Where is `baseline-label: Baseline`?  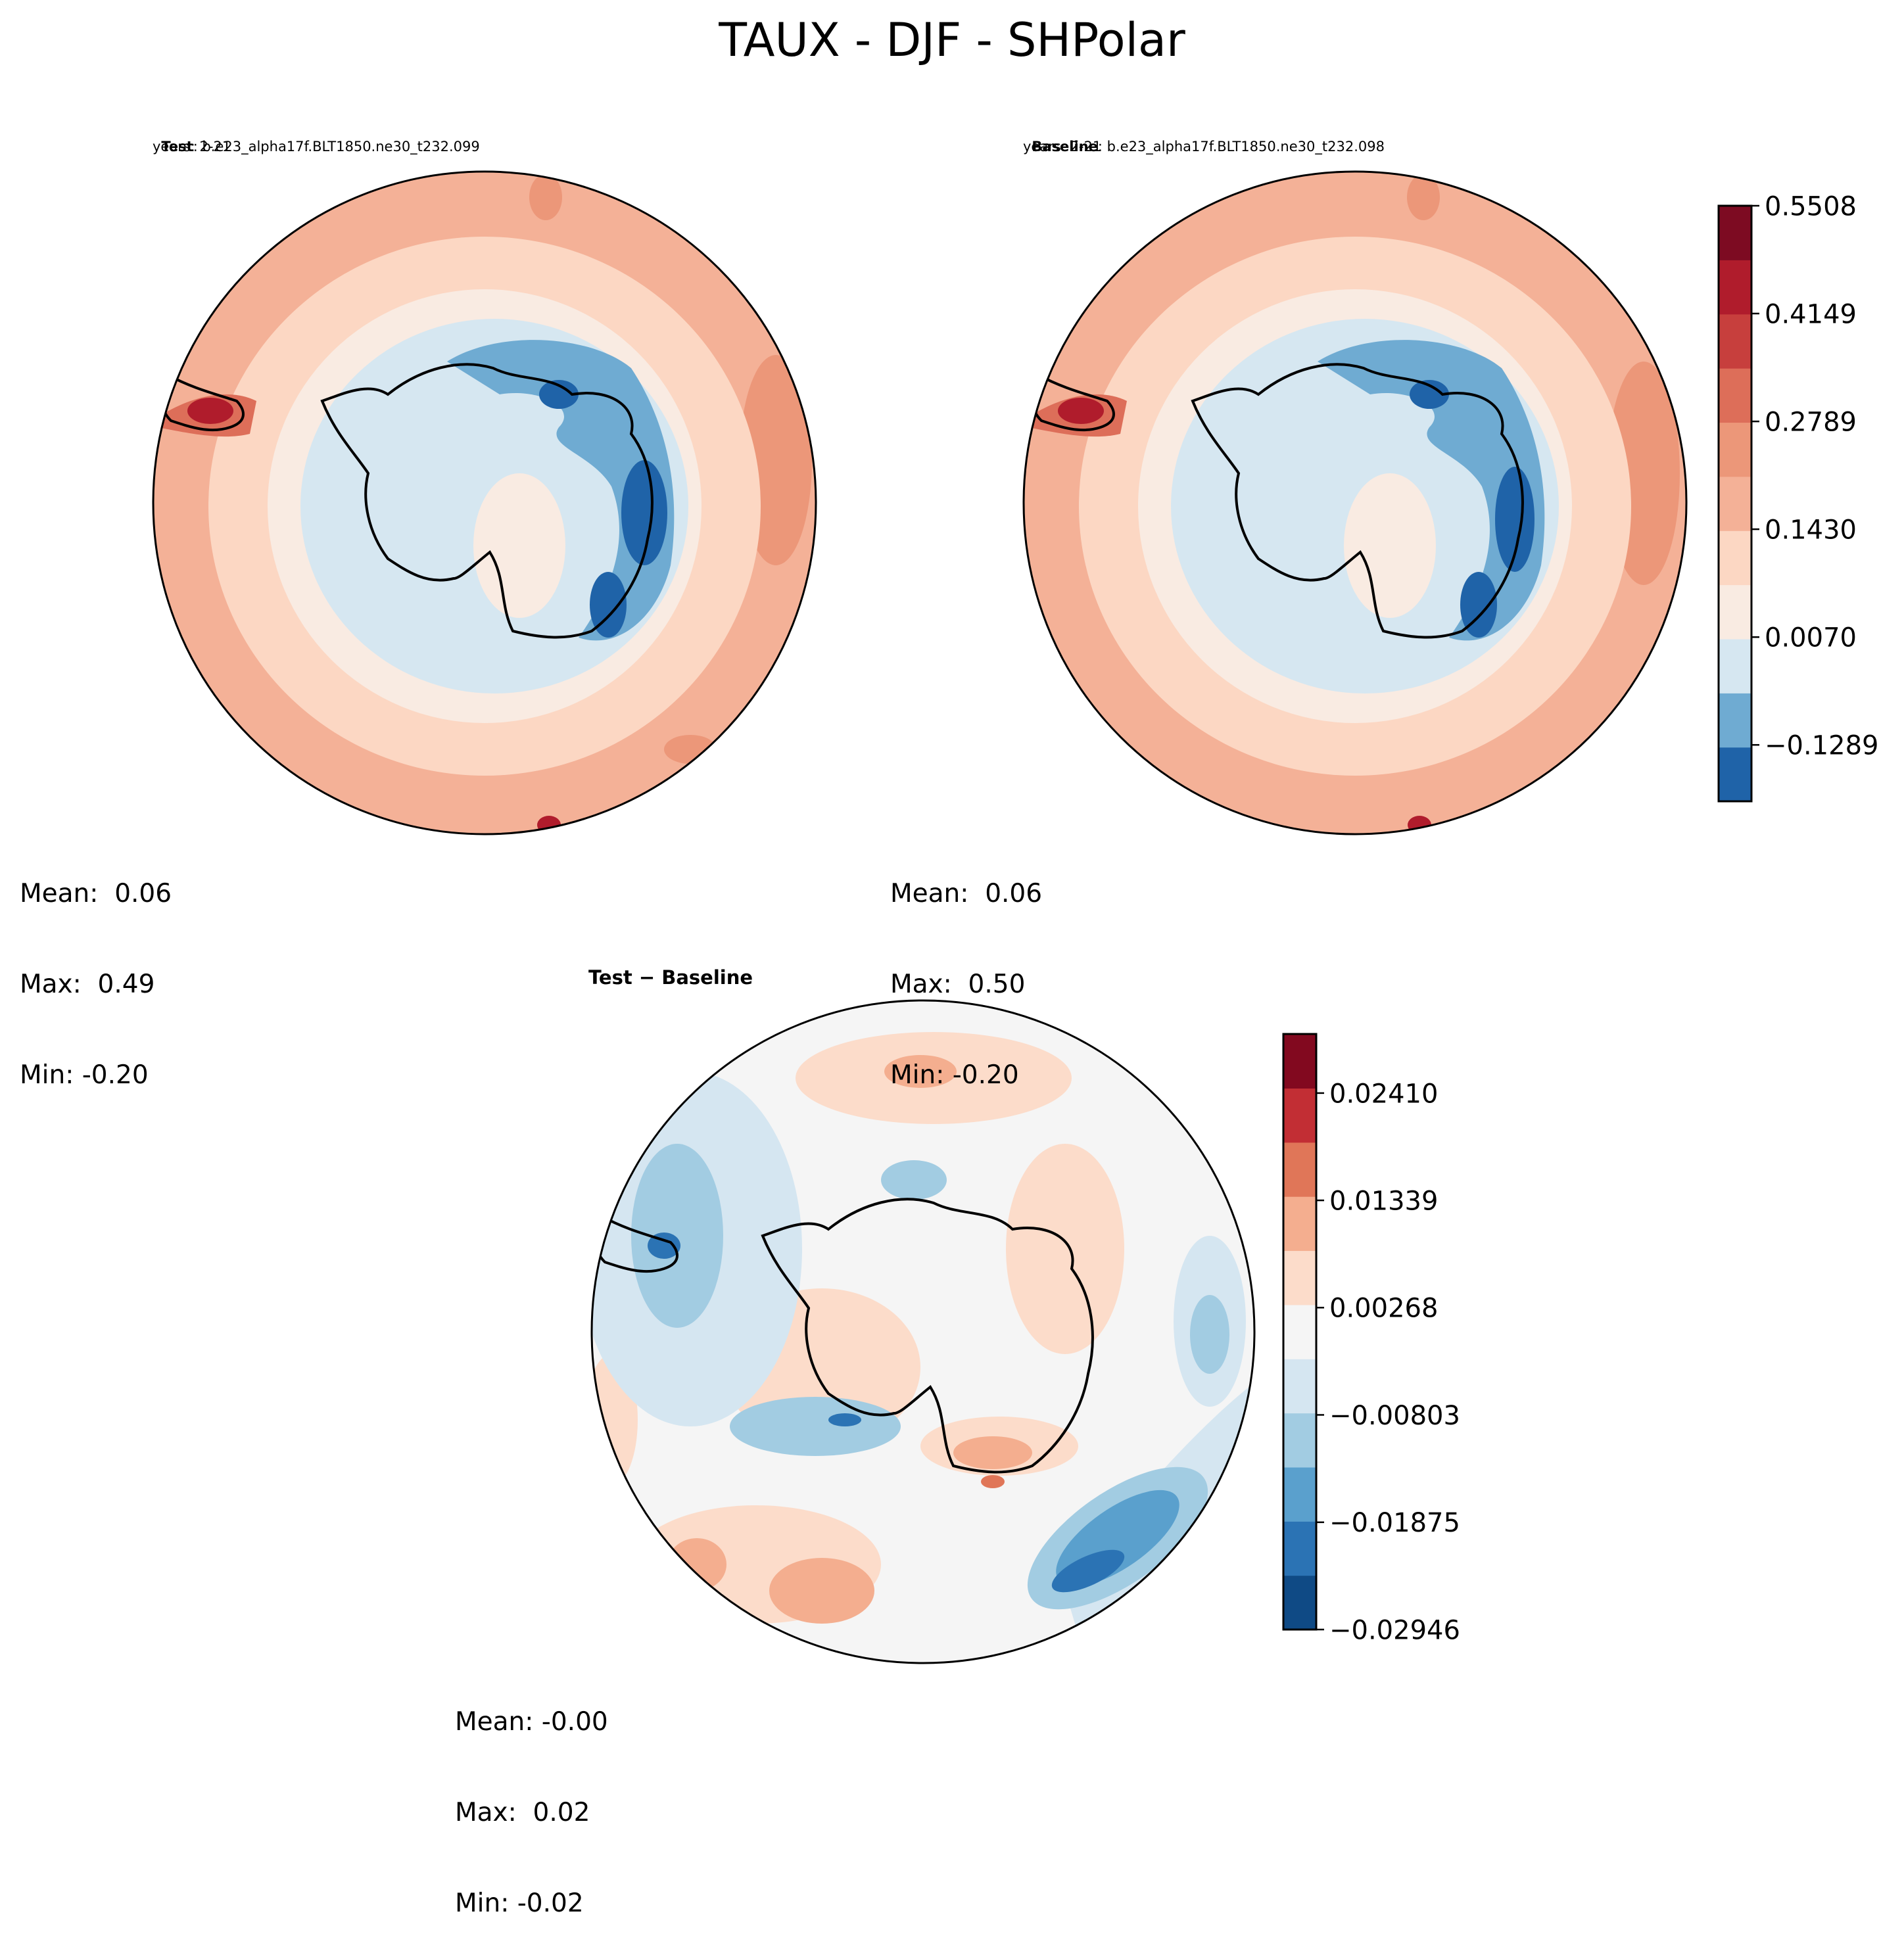
baseline-label: Baseline is located at coordinates (1065, 146).